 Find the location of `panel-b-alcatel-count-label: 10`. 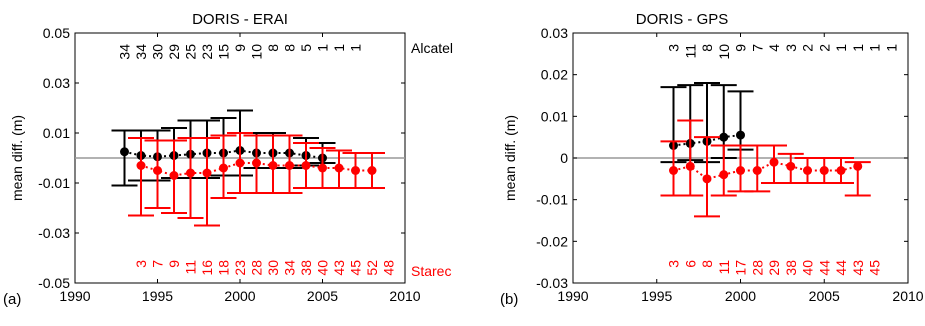

panel-b-alcatel-count-label: 10 is located at coordinates (724, 52).